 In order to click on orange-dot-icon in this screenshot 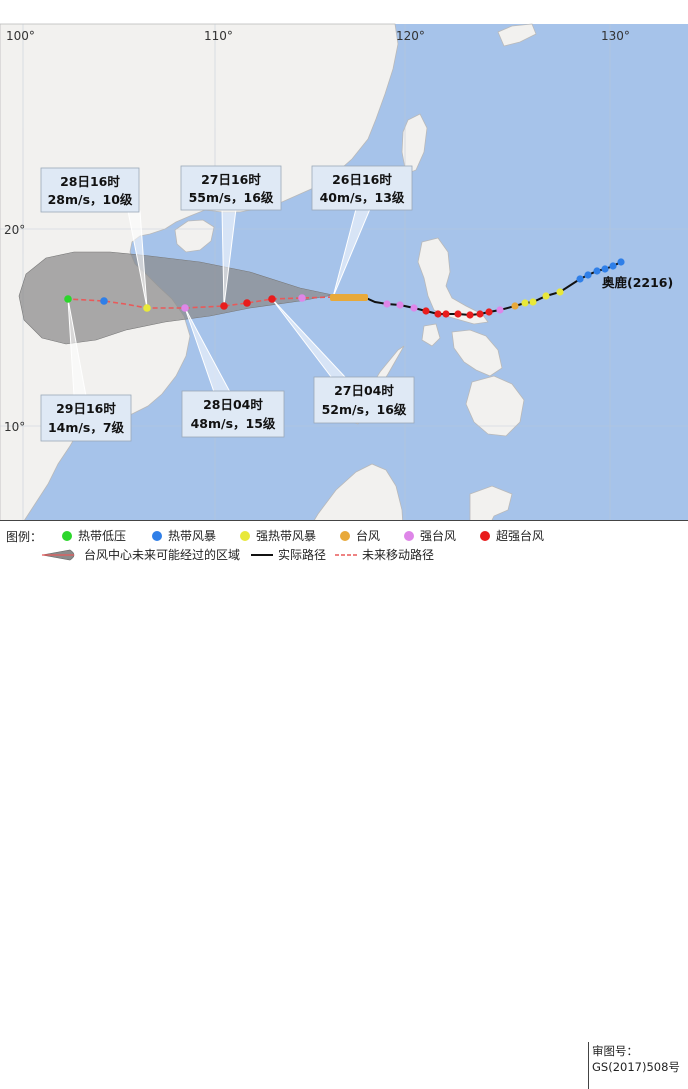, I will do `click(345, 536)`.